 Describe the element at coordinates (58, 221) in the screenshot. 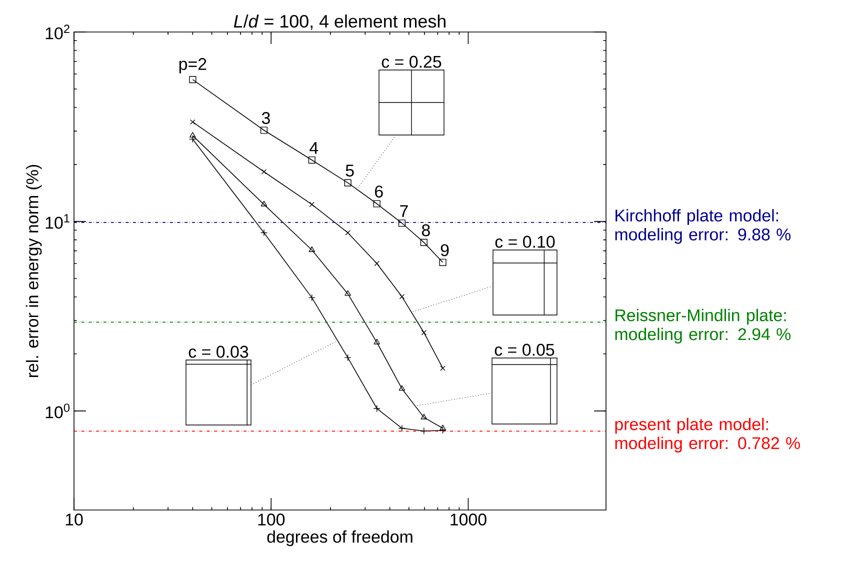

I see `y-tick-label: 10$^{1}$` at that location.